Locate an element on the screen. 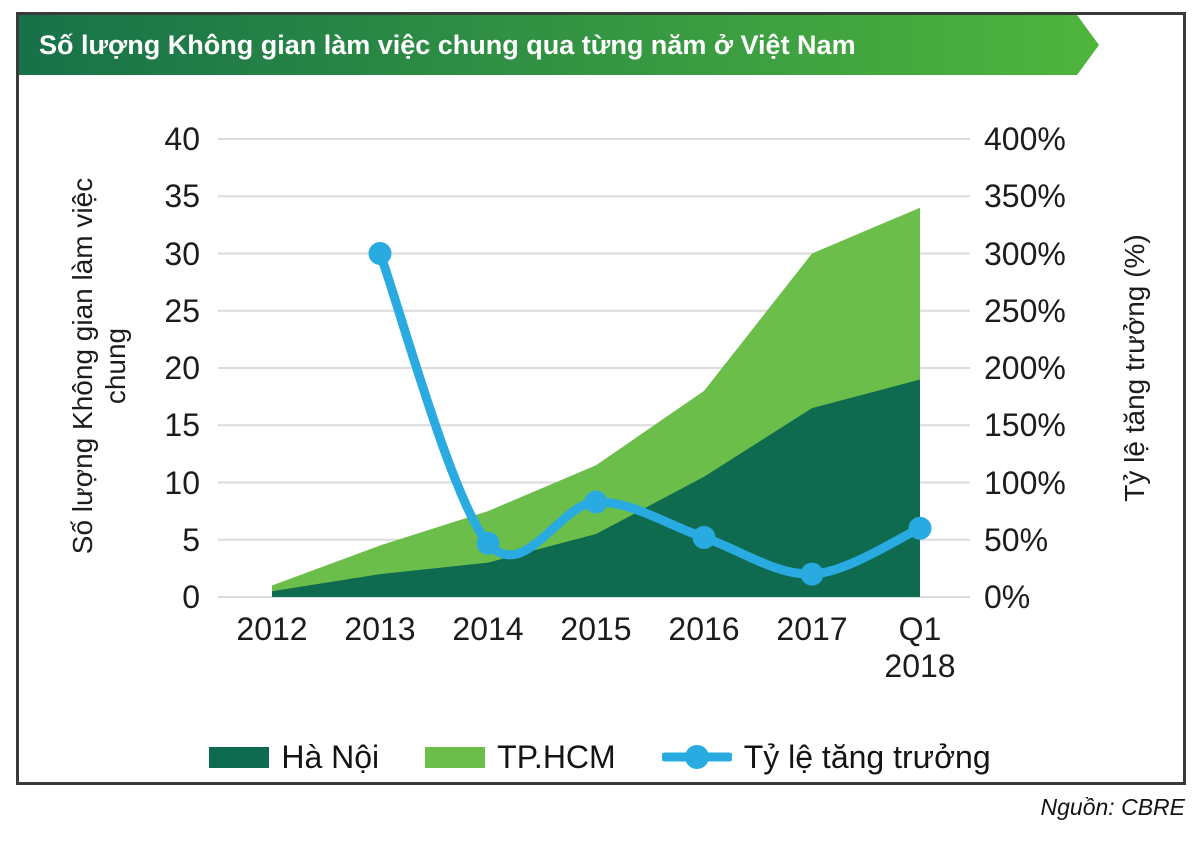 The height and width of the screenshot is (842, 1200). hanoi-swatch-icon is located at coordinates (239, 757).